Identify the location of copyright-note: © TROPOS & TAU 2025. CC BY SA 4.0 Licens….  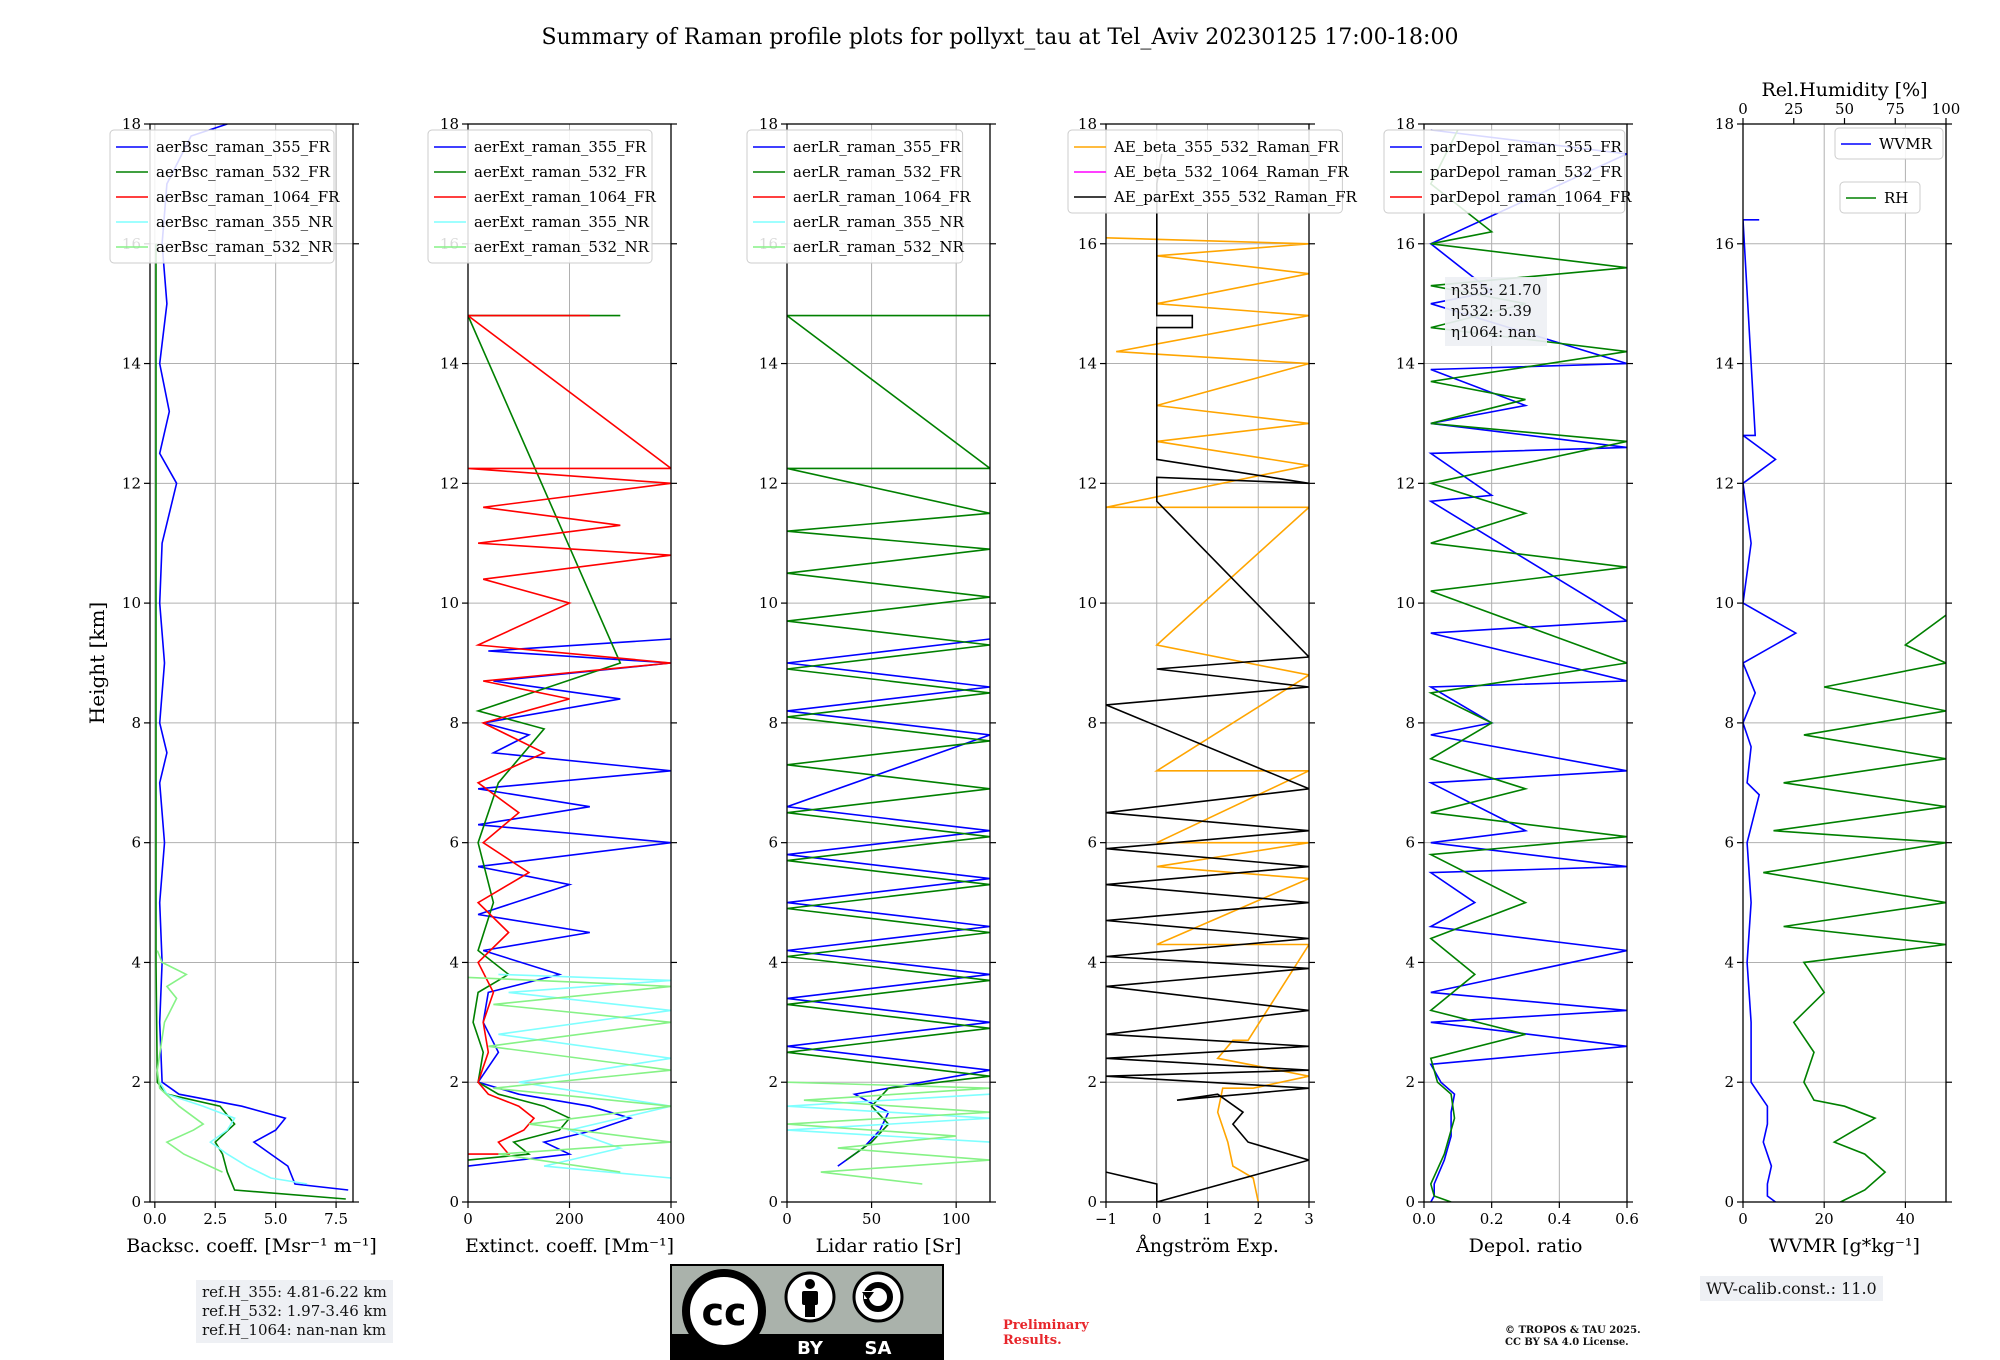
(1573, 1337).